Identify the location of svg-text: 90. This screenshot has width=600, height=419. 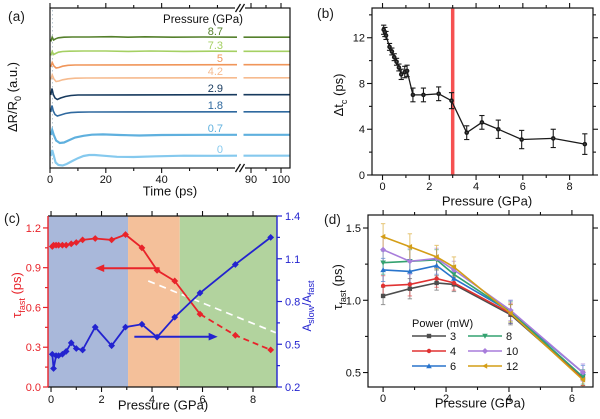
(251, 180).